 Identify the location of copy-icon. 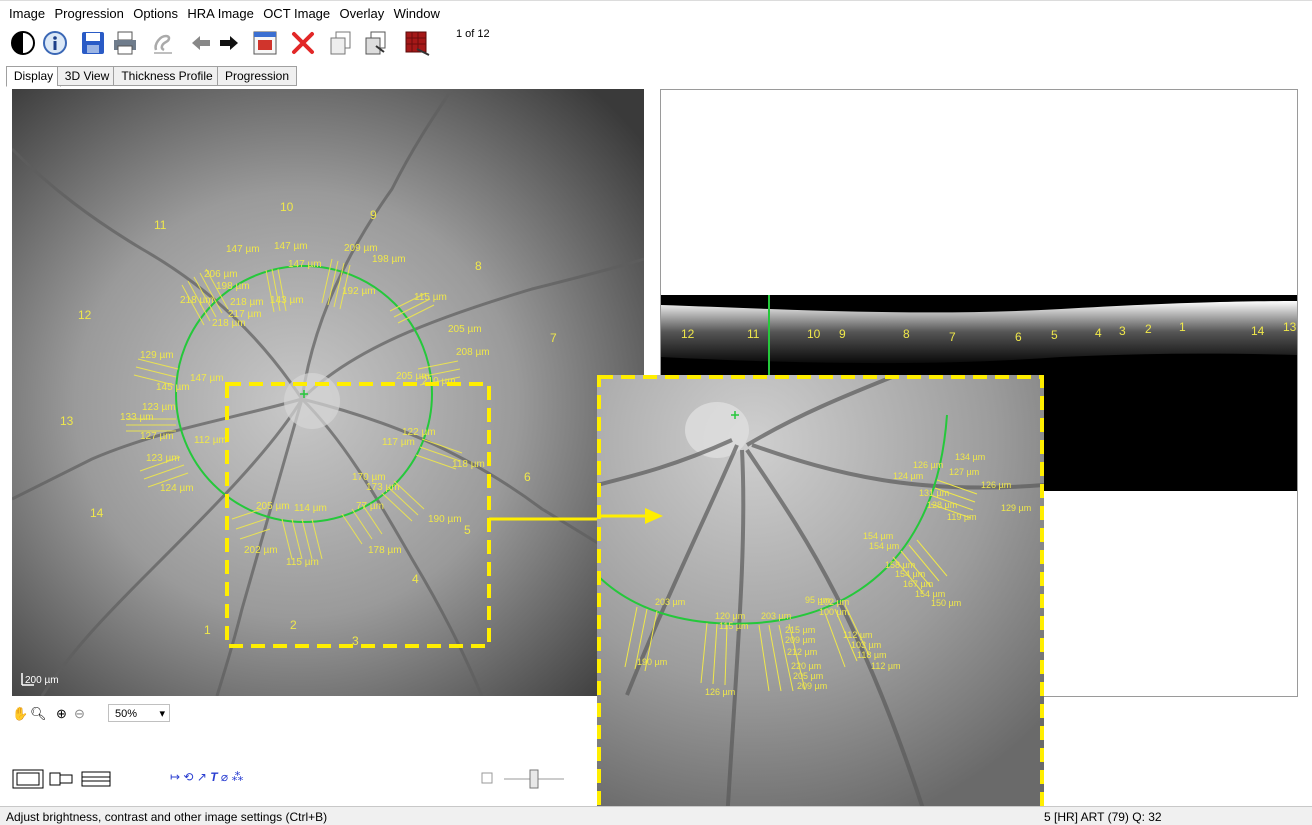
(341, 43).